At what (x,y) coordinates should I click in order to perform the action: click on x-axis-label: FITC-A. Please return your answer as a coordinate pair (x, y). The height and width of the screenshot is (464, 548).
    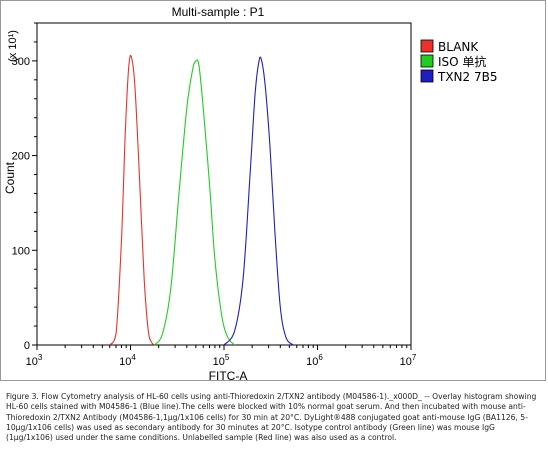
    Looking at the image, I should click on (228, 376).